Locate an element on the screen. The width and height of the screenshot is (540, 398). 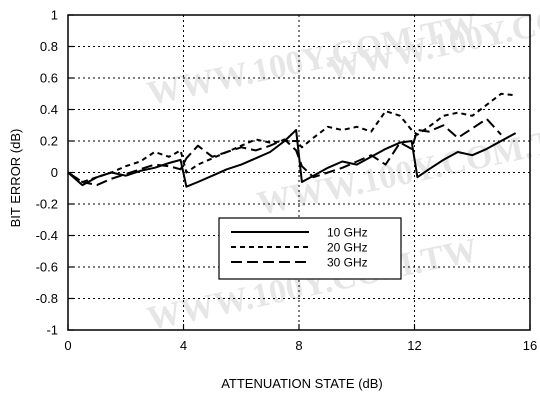
y-tick-label-7: 0.4 is located at coordinates (49, 109).